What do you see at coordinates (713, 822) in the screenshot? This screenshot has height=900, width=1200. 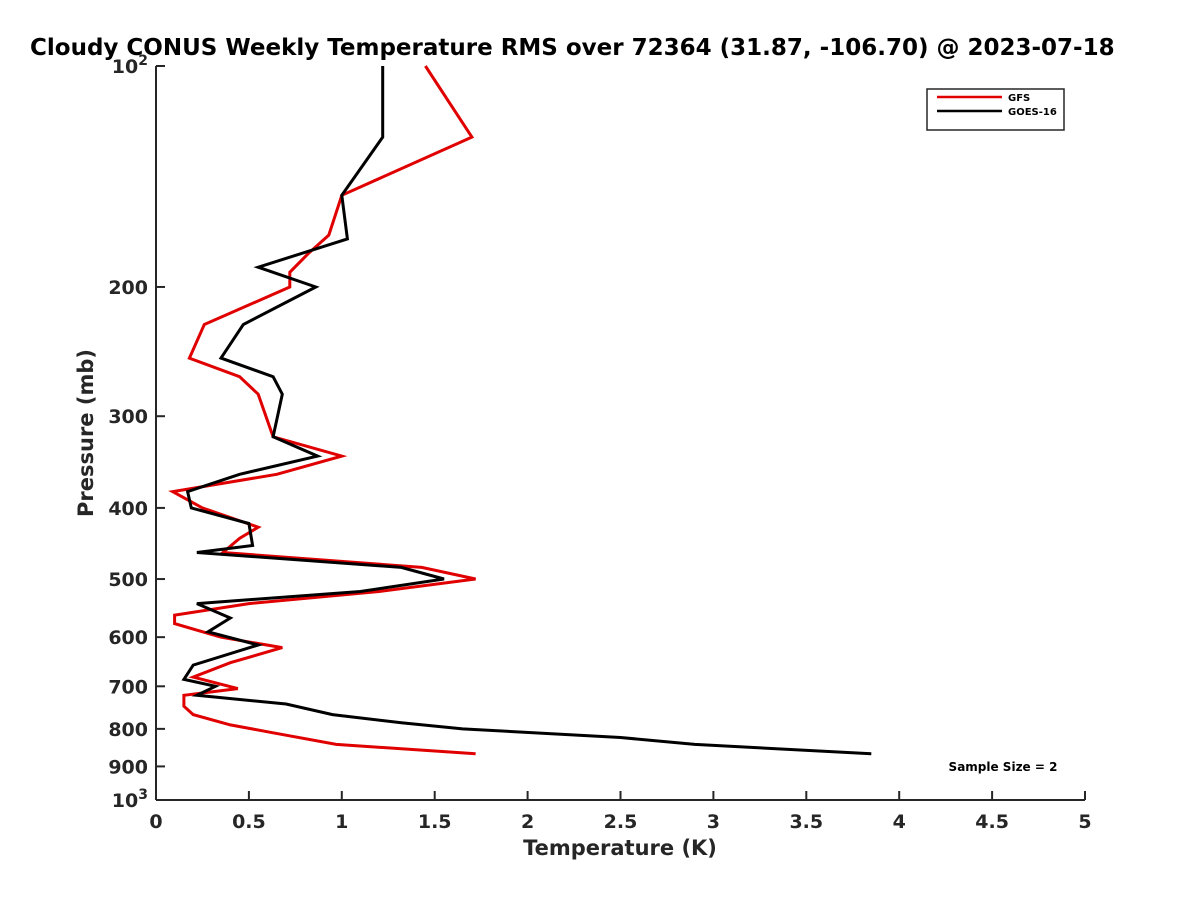 I see `x-tick-label: 3` at bounding box center [713, 822].